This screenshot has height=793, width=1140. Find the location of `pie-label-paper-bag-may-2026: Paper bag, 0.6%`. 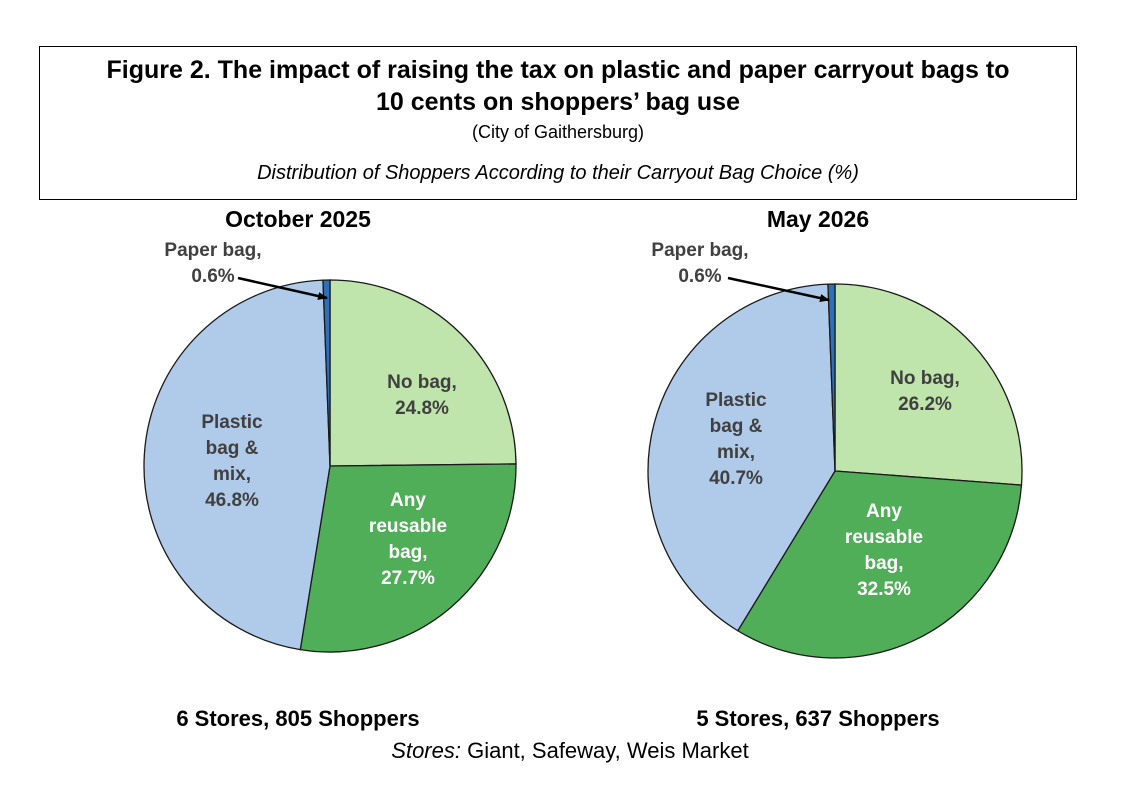

pie-label-paper-bag-may-2026: Paper bag, 0.6% is located at coordinates (699, 263).